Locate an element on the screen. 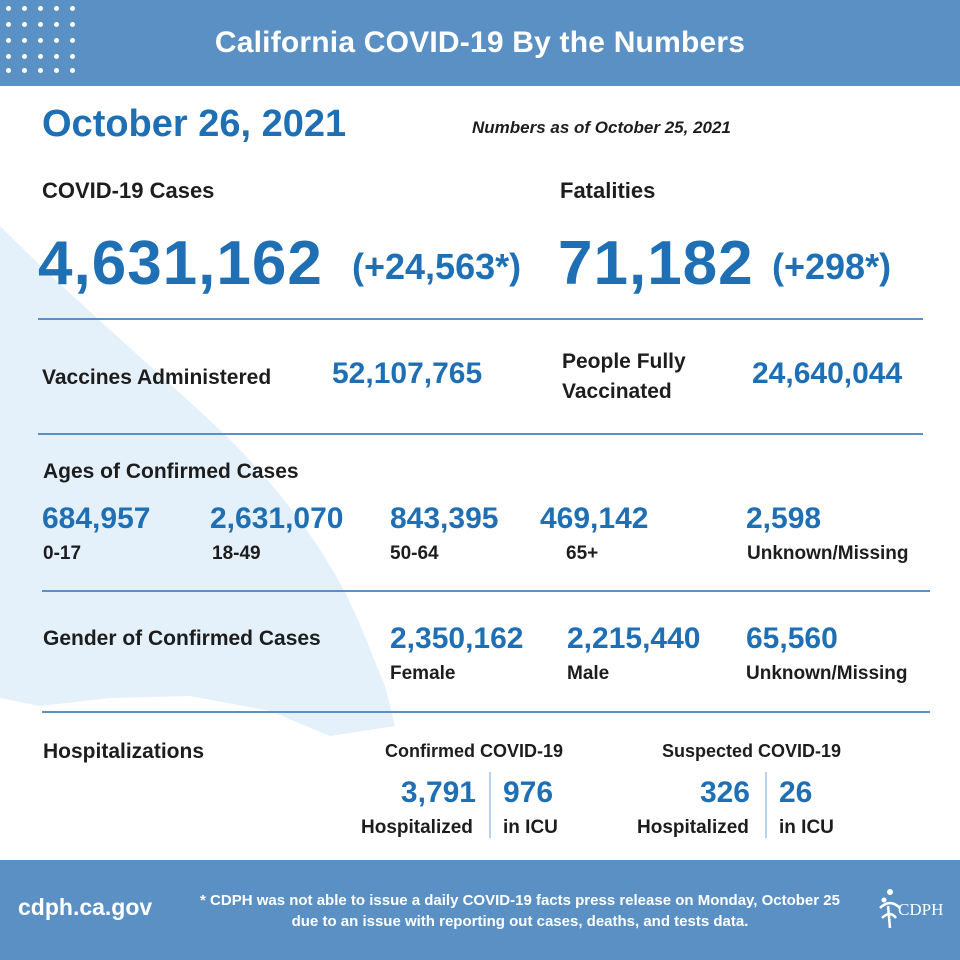  fully-vaccinated-label-line2: Vaccinated is located at coordinates (617, 391).